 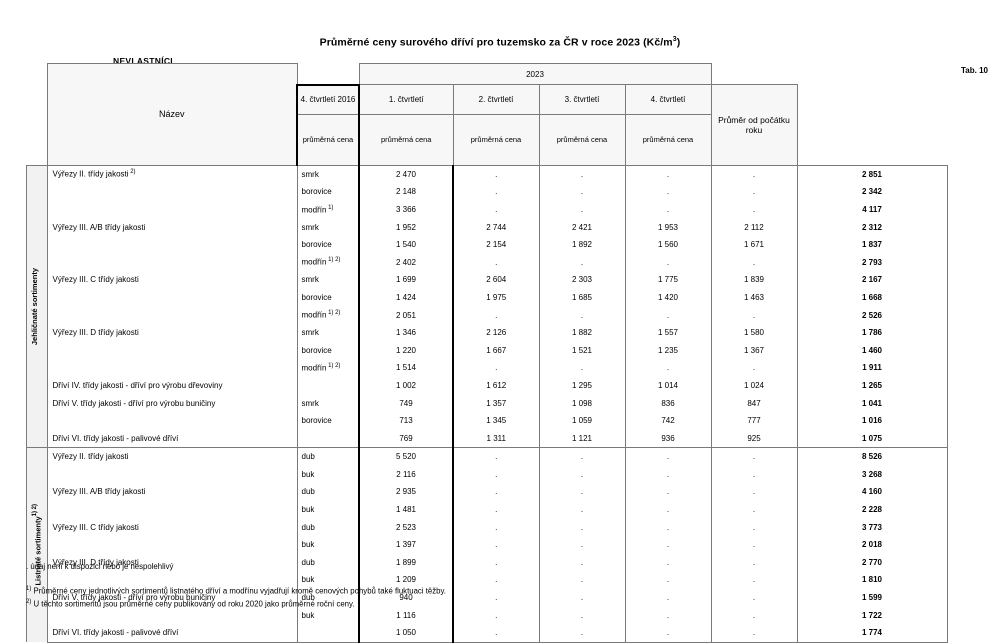 What do you see at coordinates (872, 509) in the screenshot?
I see `cell-value-average: 2 228` at bounding box center [872, 509].